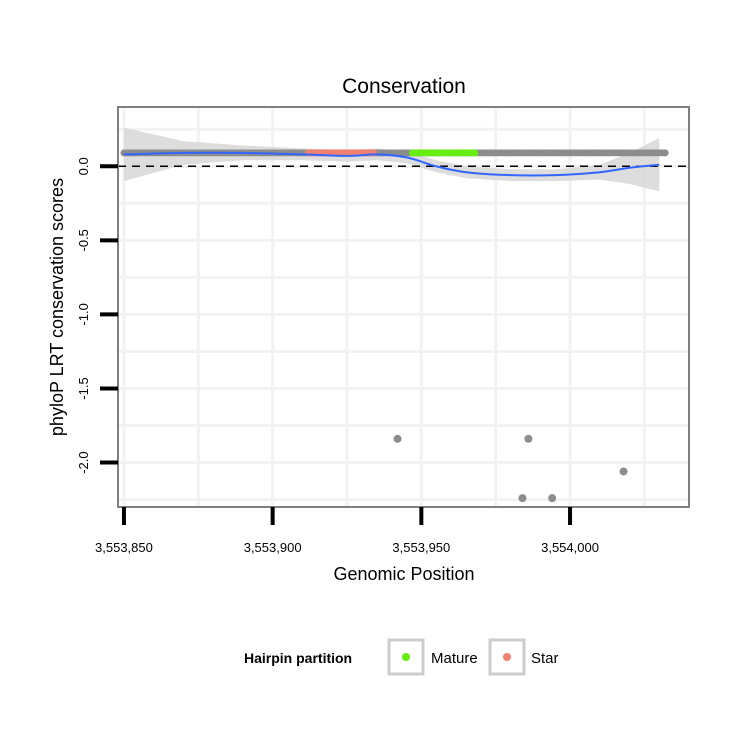 This screenshot has width=750, height=750. Describe the element at coordinates (83, 166) in the screenshot. I see `y-tick-label: 0.0` at that location.